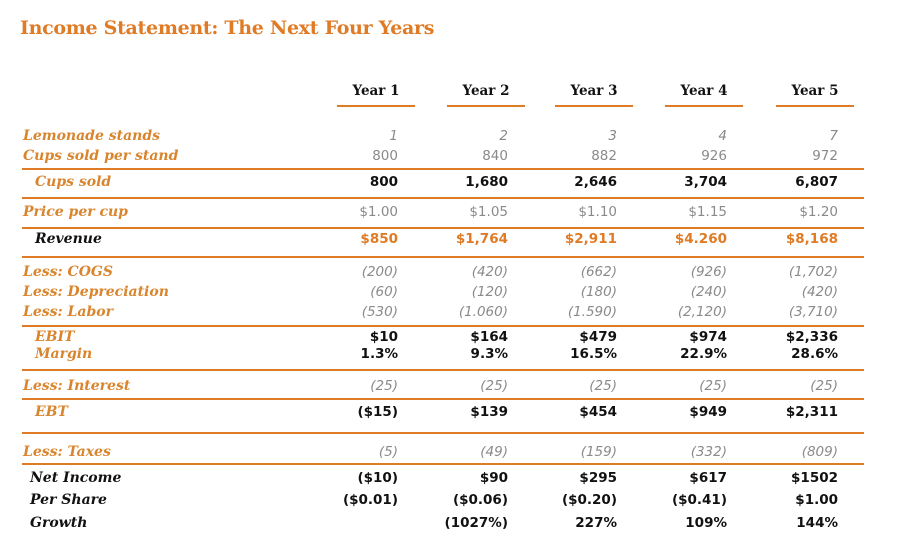  Describe the element at coordinates (592, 312) in the screenshot. I see `cell-labor-year-3: (1.590)` at that location.